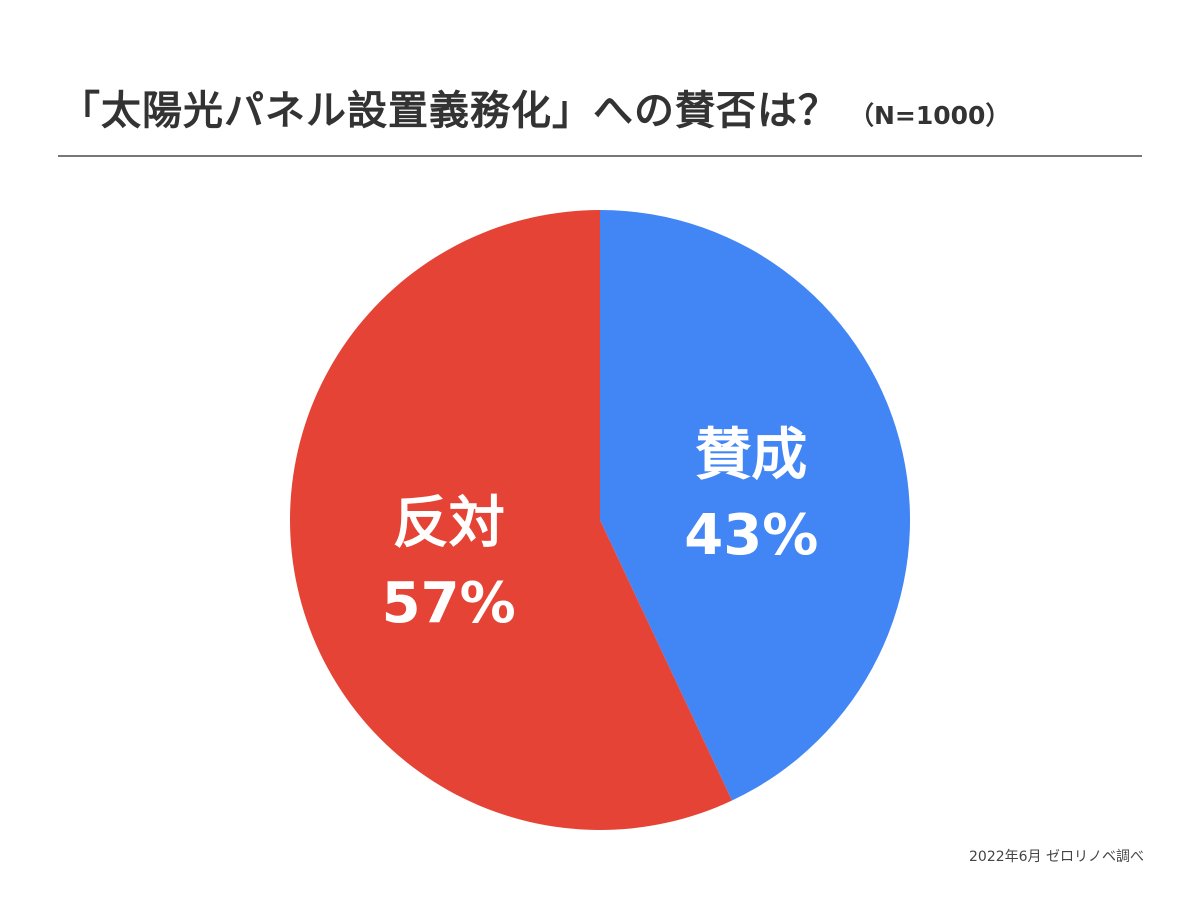 The width and height of the screenshot is (1200, 900). Describe the element at coordinates (930, 115) in the screenshot. I see `sample-size-label: （N=1000）` at that location.